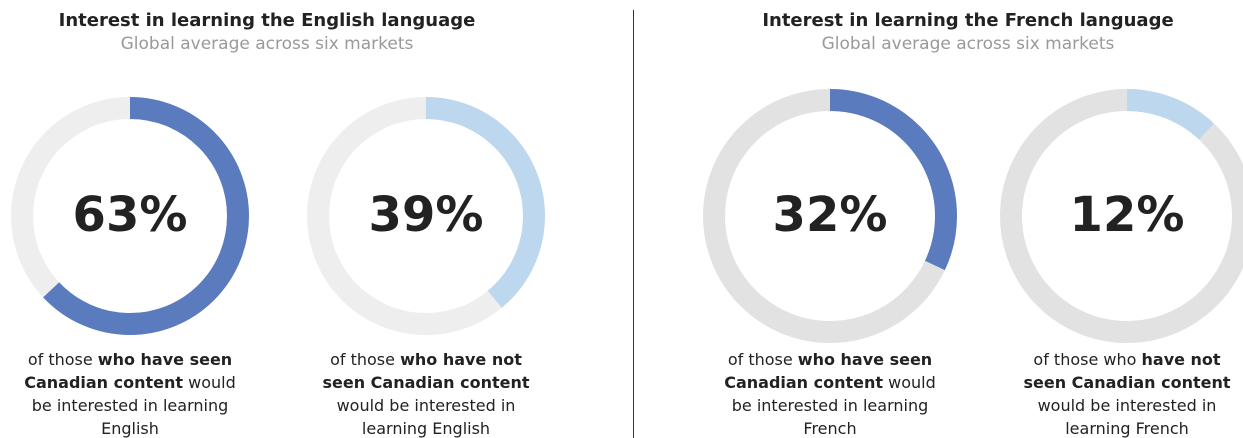 The width and height of the screenshot is (1243, 438). Describe the element at coordinates (968, 20) in the screenshot. I see `panel-title: Interest in learning the French language` at that location.